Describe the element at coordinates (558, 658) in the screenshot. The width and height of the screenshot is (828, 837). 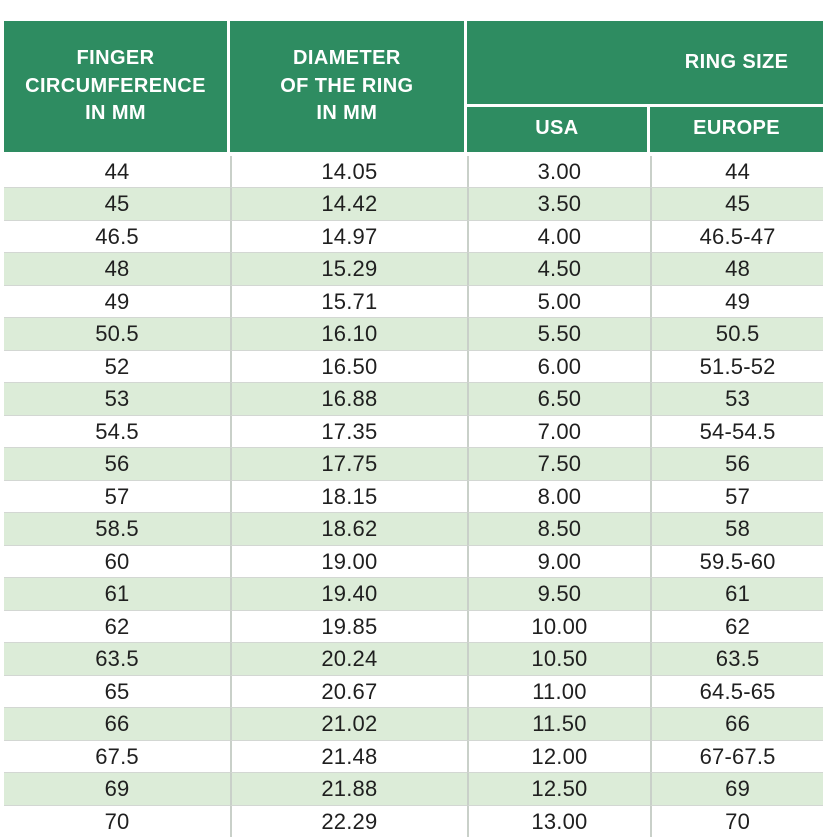
I see `table-cell: 10.50` at that location.